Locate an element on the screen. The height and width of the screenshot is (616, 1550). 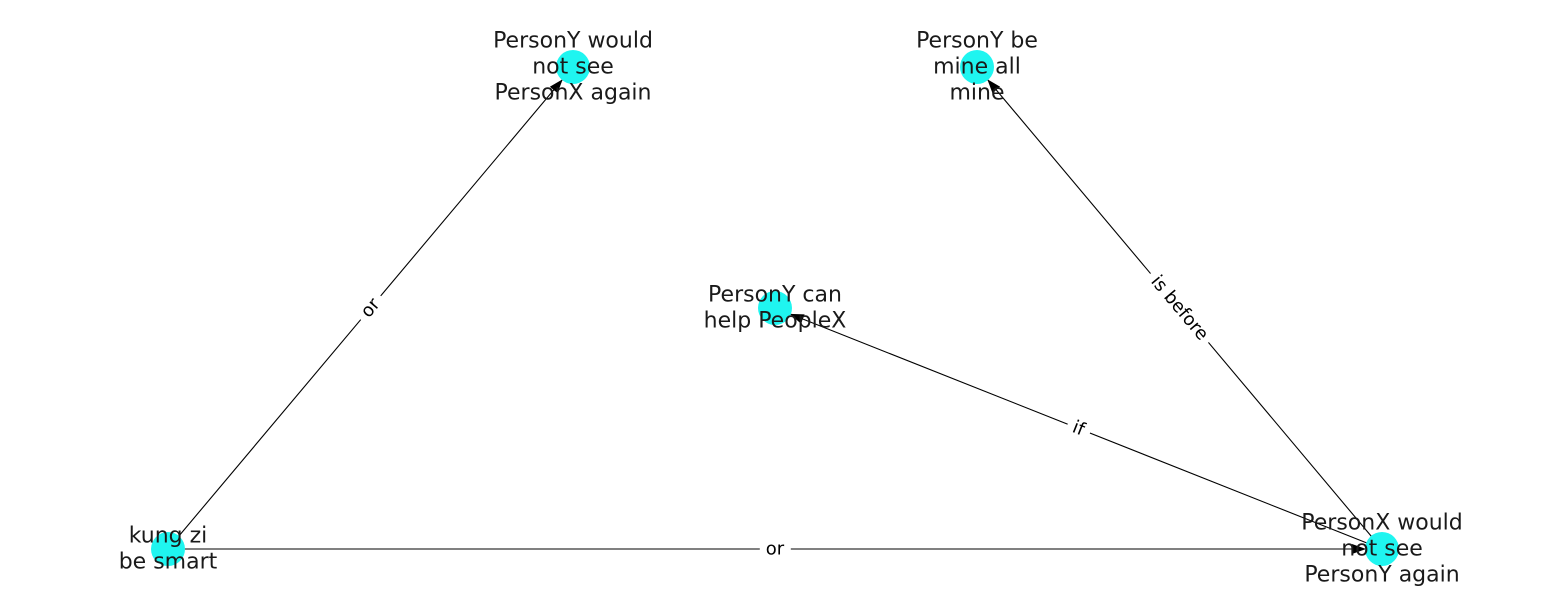
node-label-line: mine all is located at coordinates (977, 67).